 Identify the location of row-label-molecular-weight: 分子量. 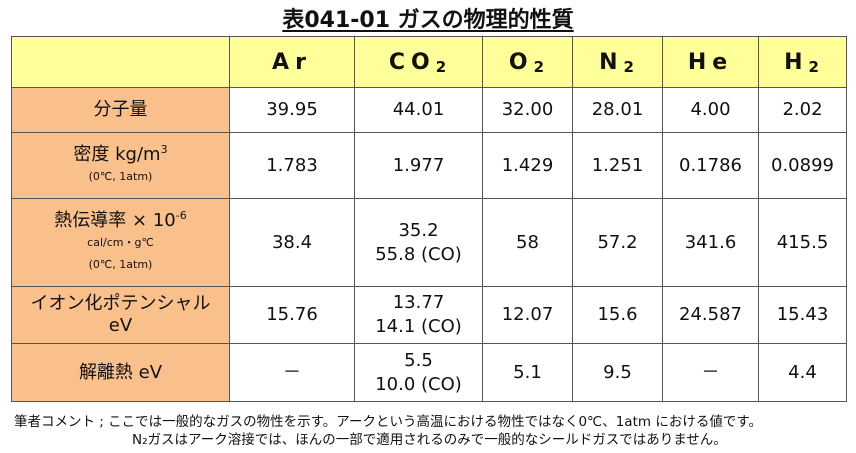
(120, 110).